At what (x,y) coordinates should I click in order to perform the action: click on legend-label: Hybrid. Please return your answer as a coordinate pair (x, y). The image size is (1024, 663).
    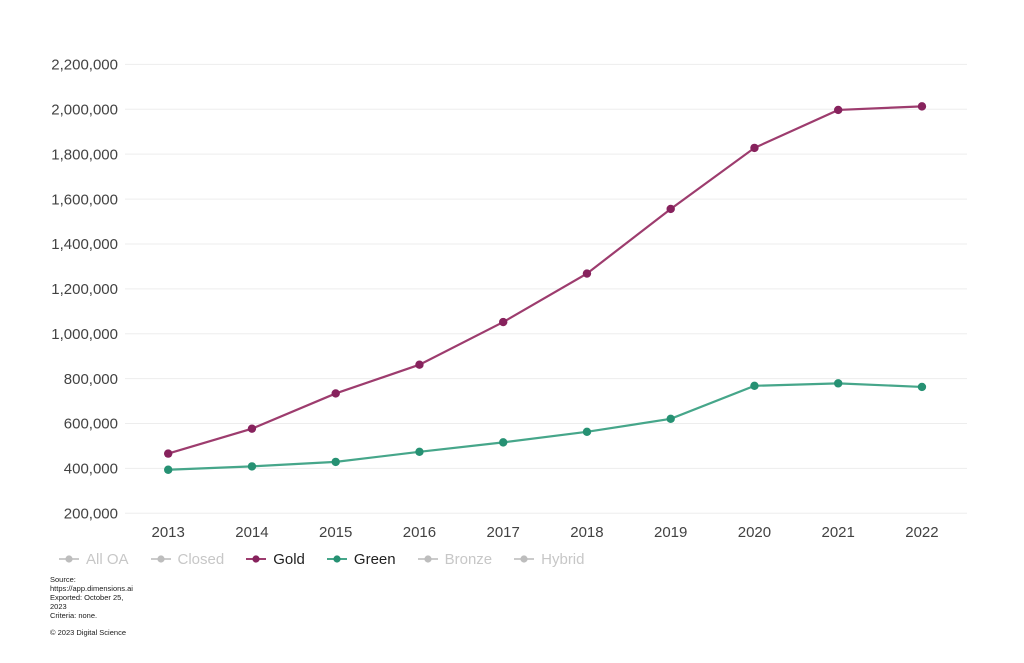
    Looking at the image, I should click on (563, 559).